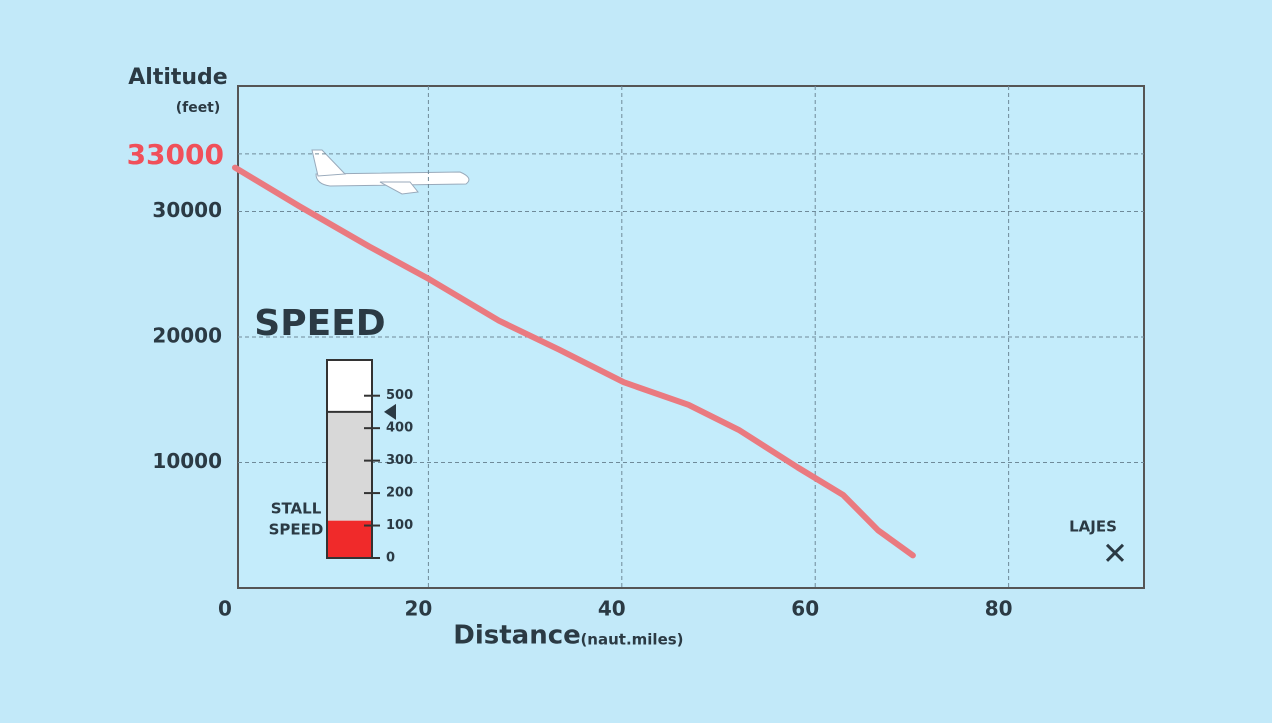 The height and width of the screenshot is (723, 1272). Describe the element at coordinates (805, 609) in the screenshot. I see `x-tick-label: 60` at that location.